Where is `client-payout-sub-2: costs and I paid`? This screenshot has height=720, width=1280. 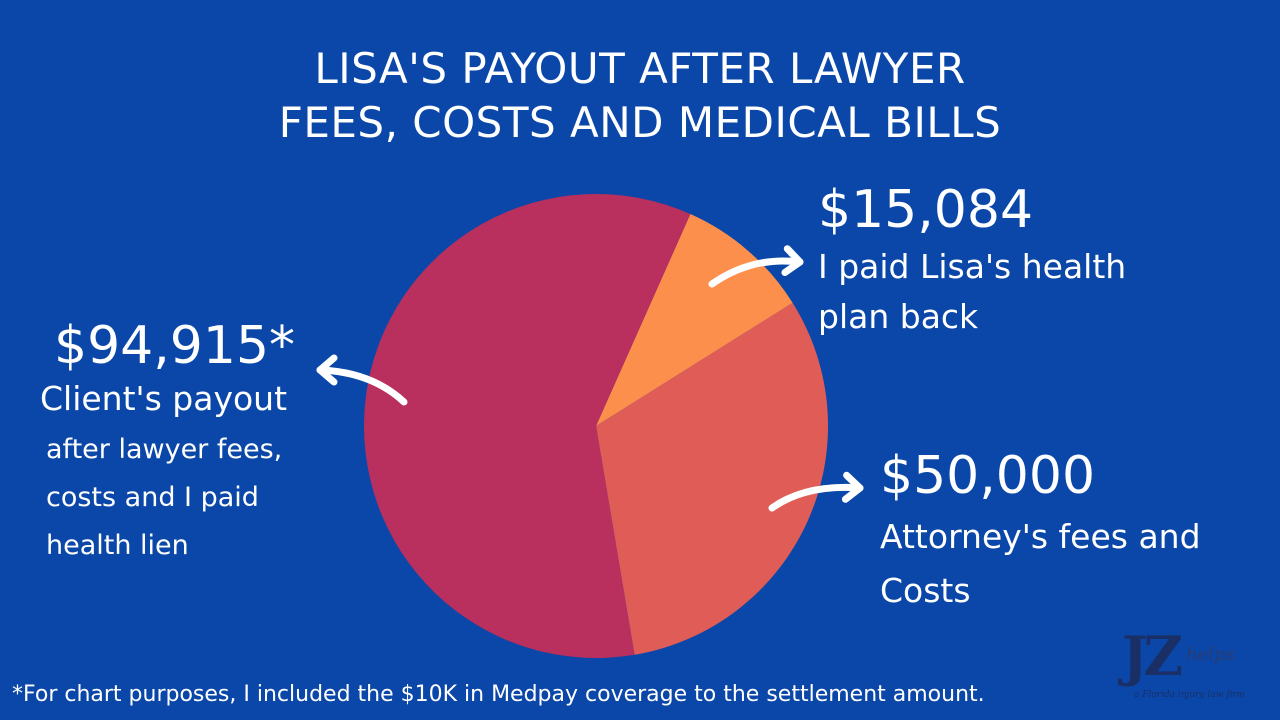 client-payout-sub-2: costs and I paid is located at coordinates (152, 497).